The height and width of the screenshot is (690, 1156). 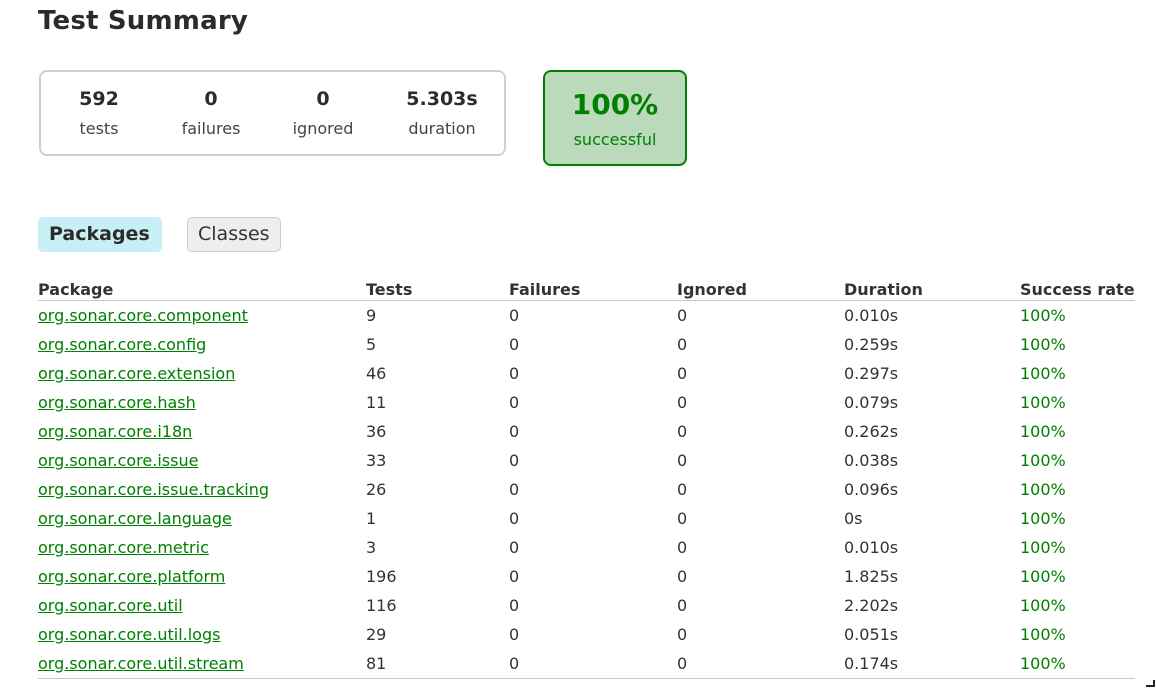 What do you see at coordinates (132, 576) in the screenshot?
I see `package-link: org.sonar.core.platform` at bounding box center [132, 576].